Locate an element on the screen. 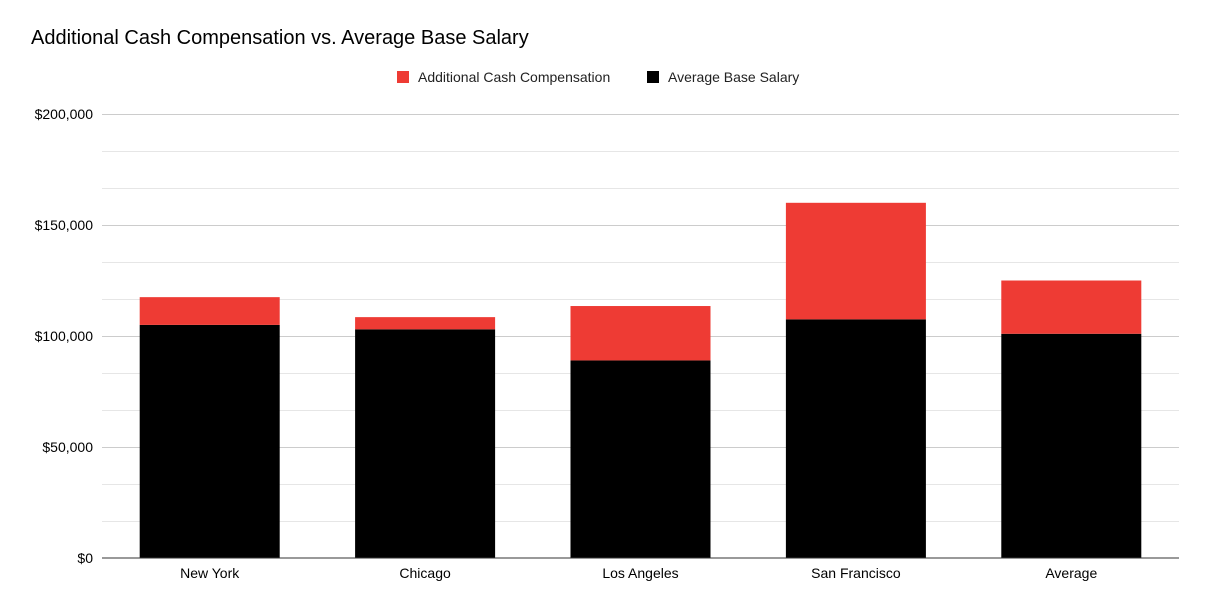 The width and height of the screenshot is (1206, 609). legend-label-average-base-salary: Average Base Salary is located at coordinates (733, 77).